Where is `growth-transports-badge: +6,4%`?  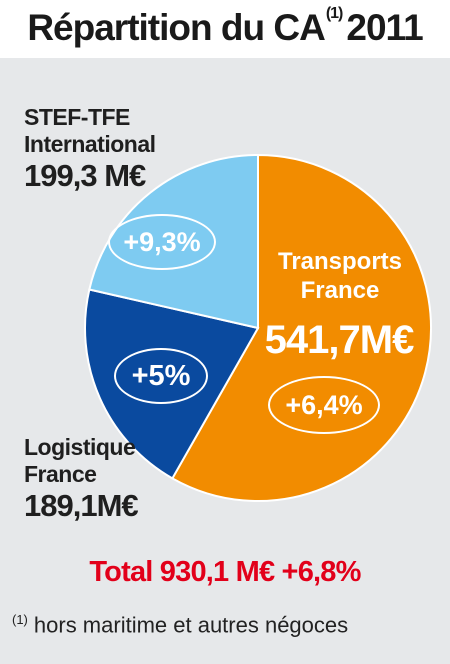 growth-transports-badge: +6,4% is located at coordinates (324, 405).